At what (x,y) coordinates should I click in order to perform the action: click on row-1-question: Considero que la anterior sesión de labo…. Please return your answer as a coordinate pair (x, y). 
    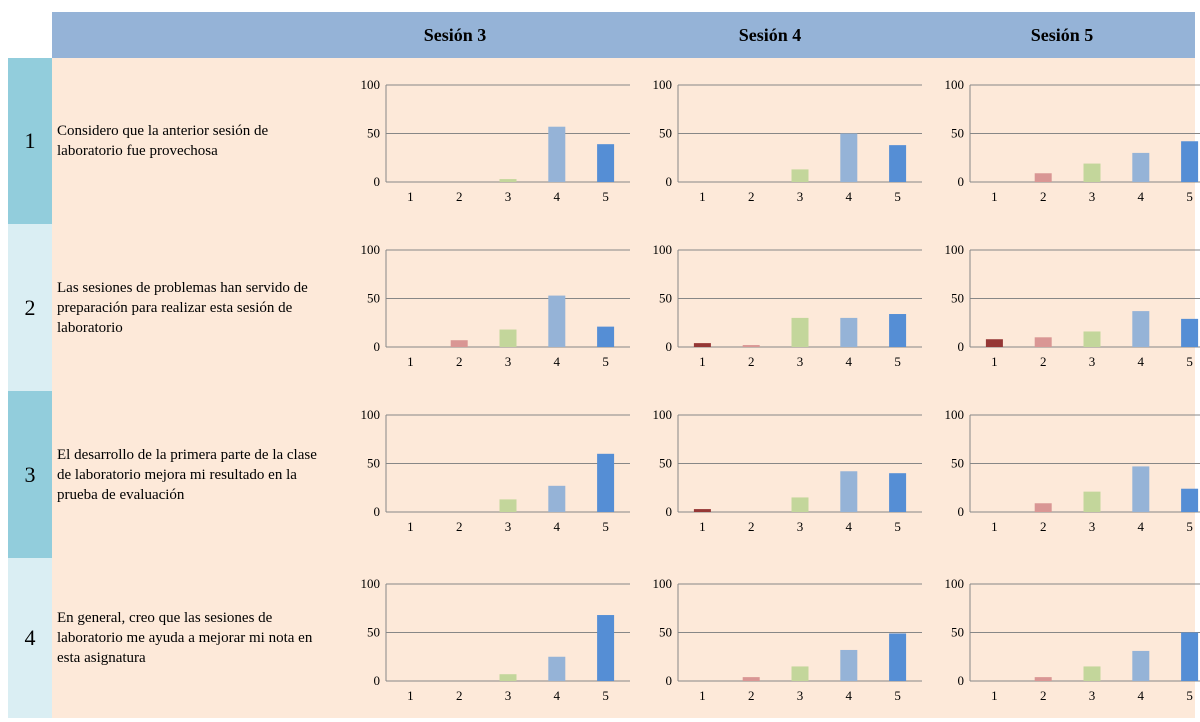
    Looking at the image, I should click on (163, 141).